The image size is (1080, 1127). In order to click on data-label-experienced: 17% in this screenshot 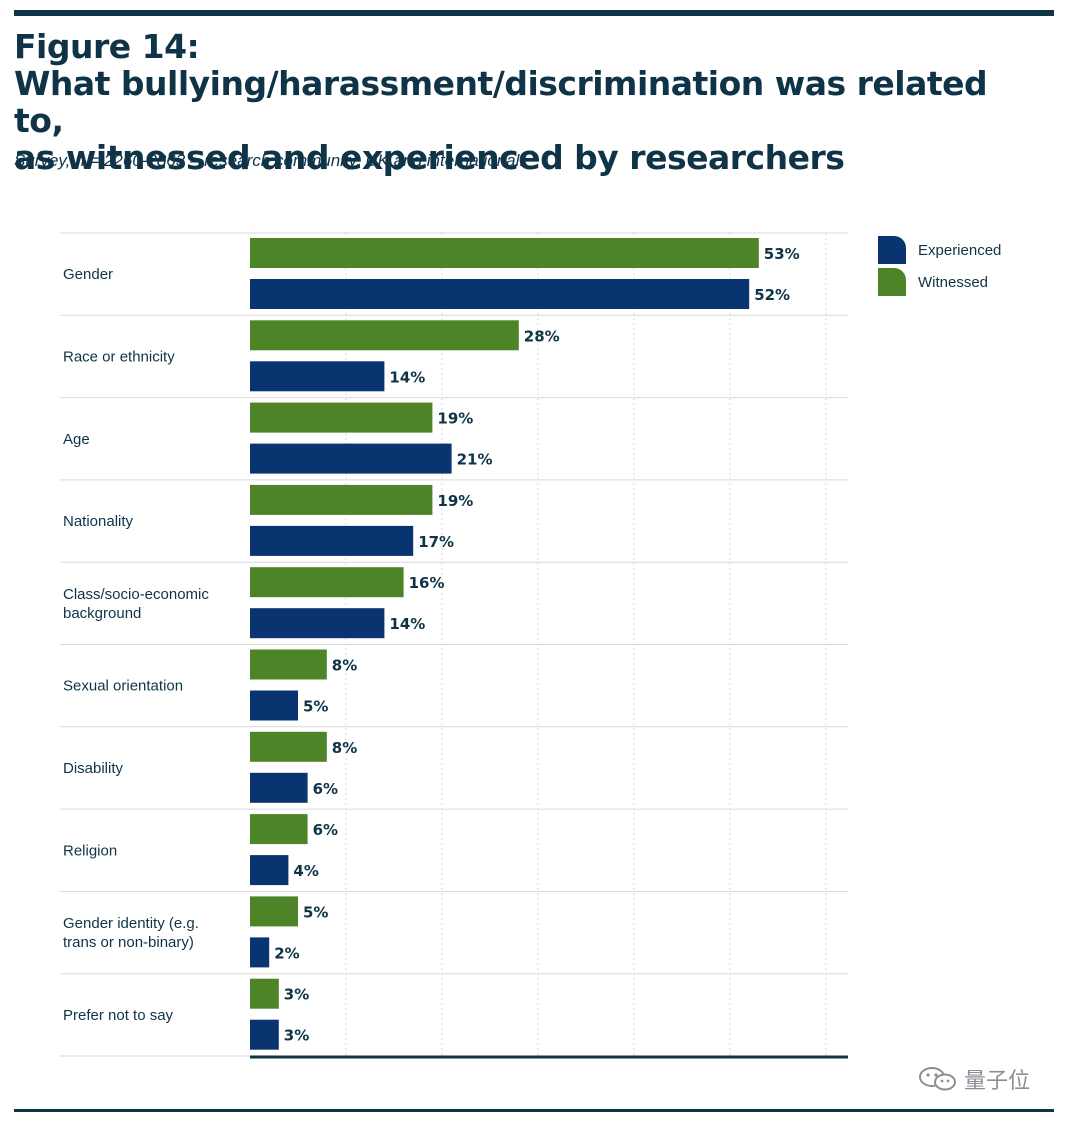, I will do `click(436, 542)`.